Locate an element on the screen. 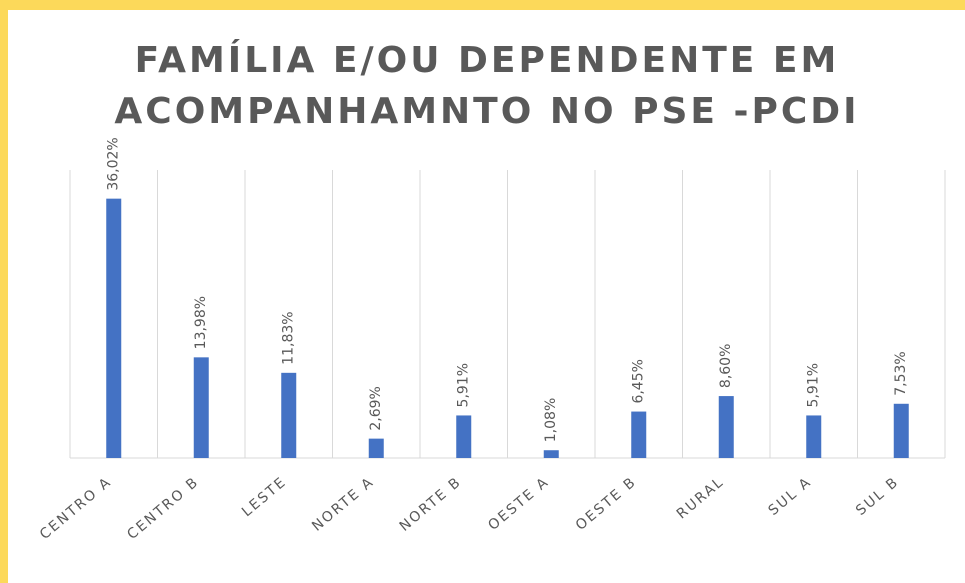  data-label: 36,02% is located at coordinates (114, 163).